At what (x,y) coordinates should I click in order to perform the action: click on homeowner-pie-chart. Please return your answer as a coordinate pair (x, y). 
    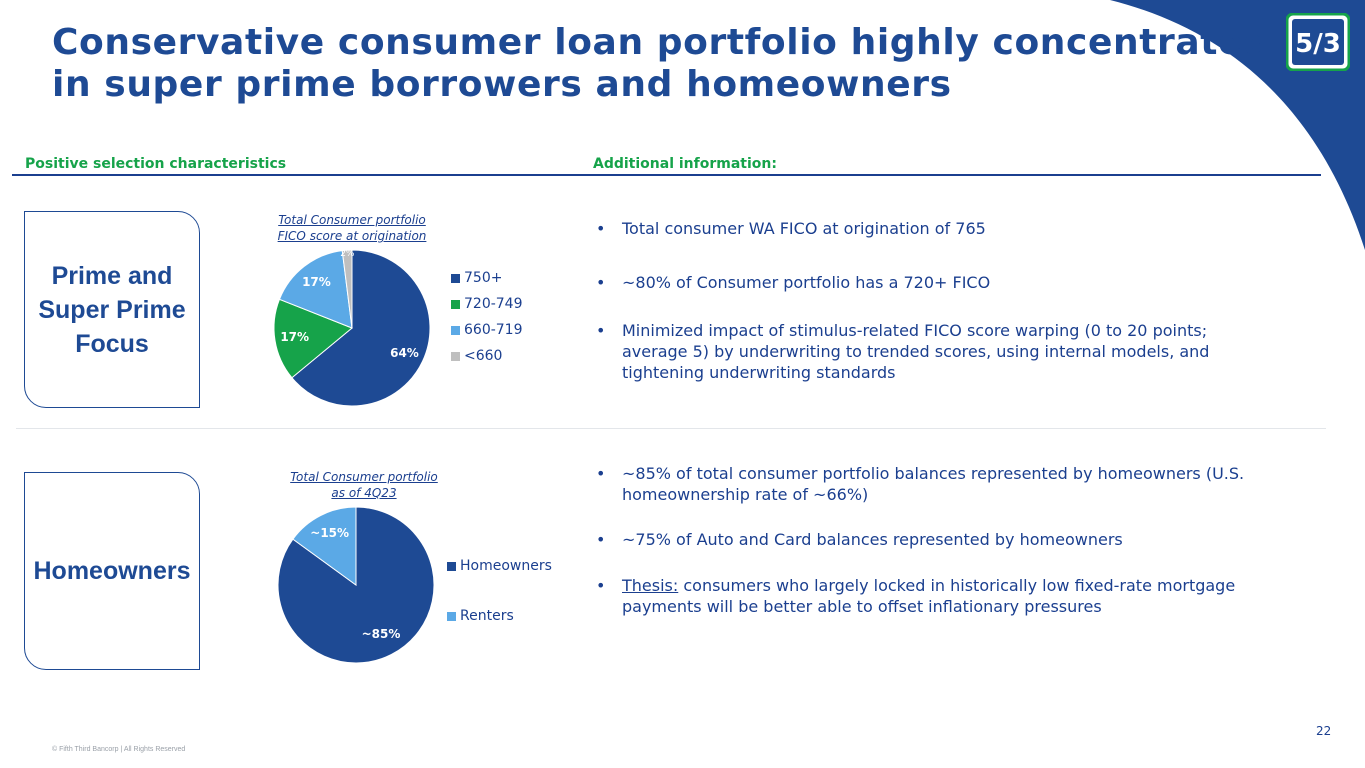
    Looking at the image, I should click on (356, 585).